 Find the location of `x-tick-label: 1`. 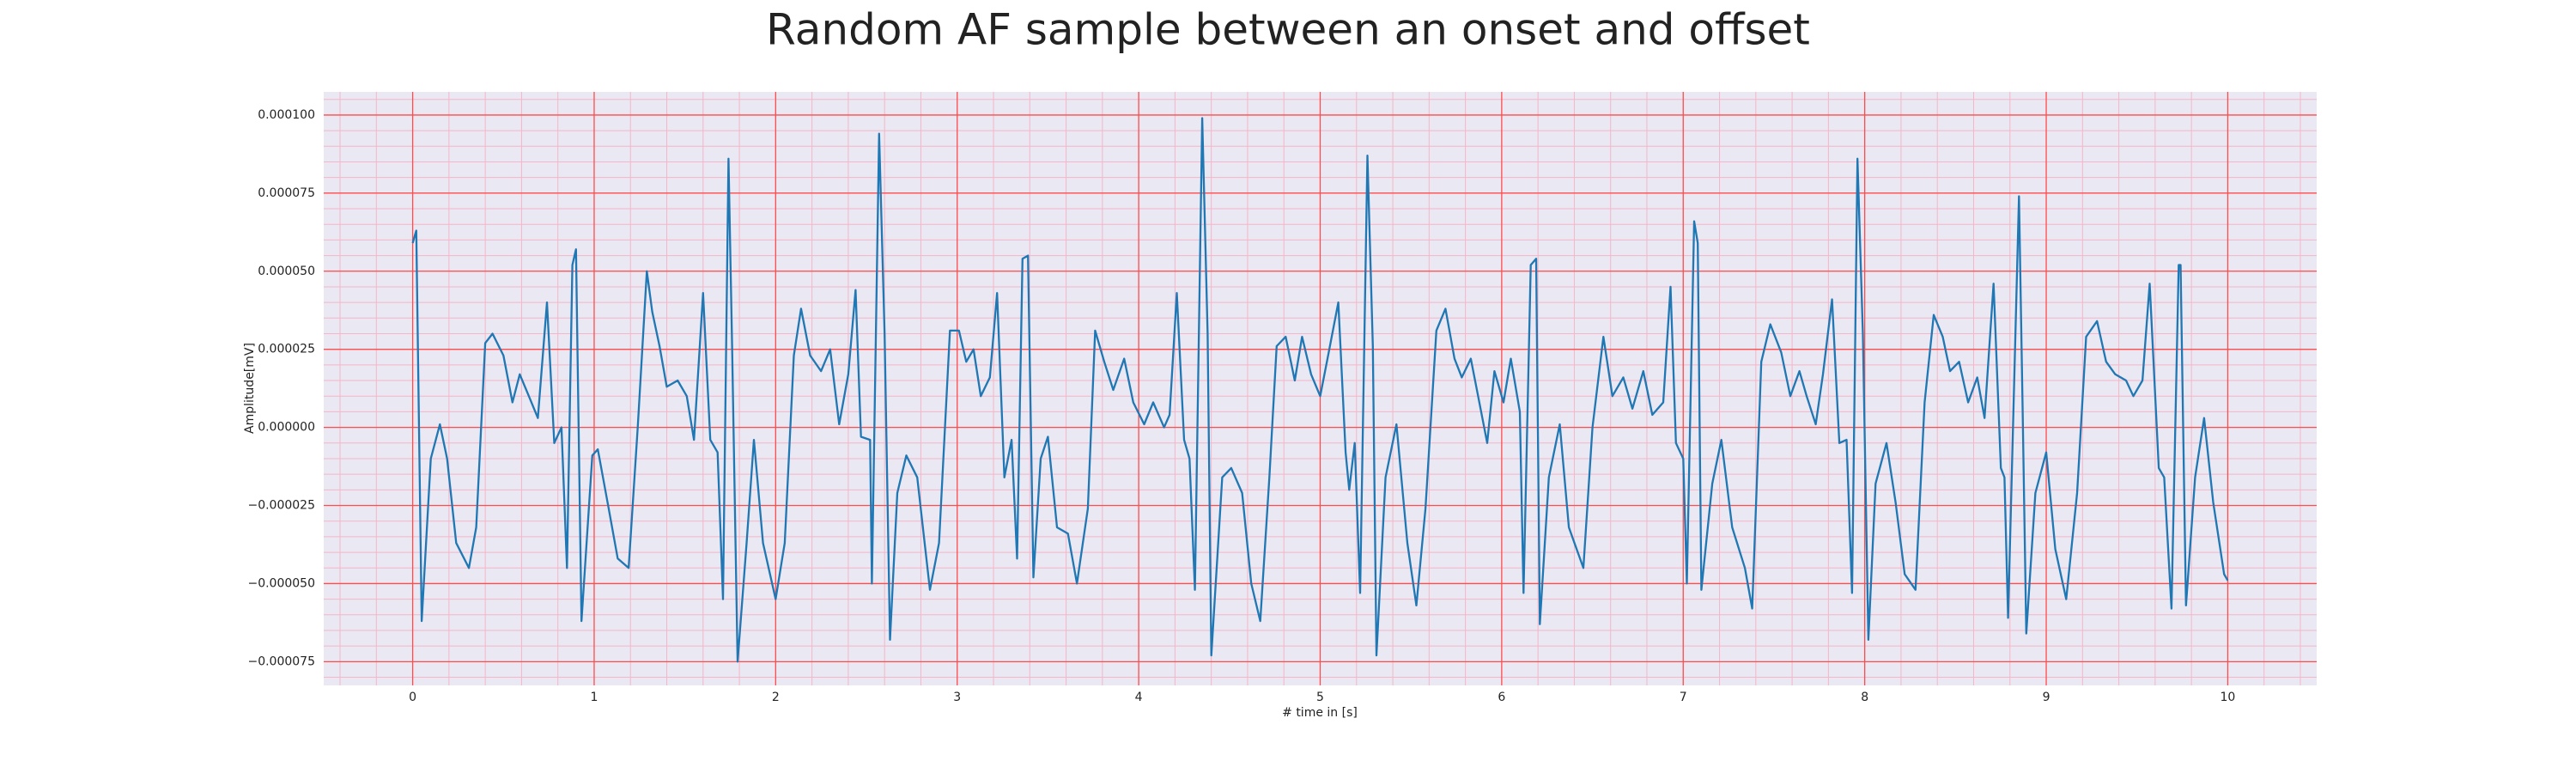

x-tick-label: 1 is located at coordinates (594, 697).